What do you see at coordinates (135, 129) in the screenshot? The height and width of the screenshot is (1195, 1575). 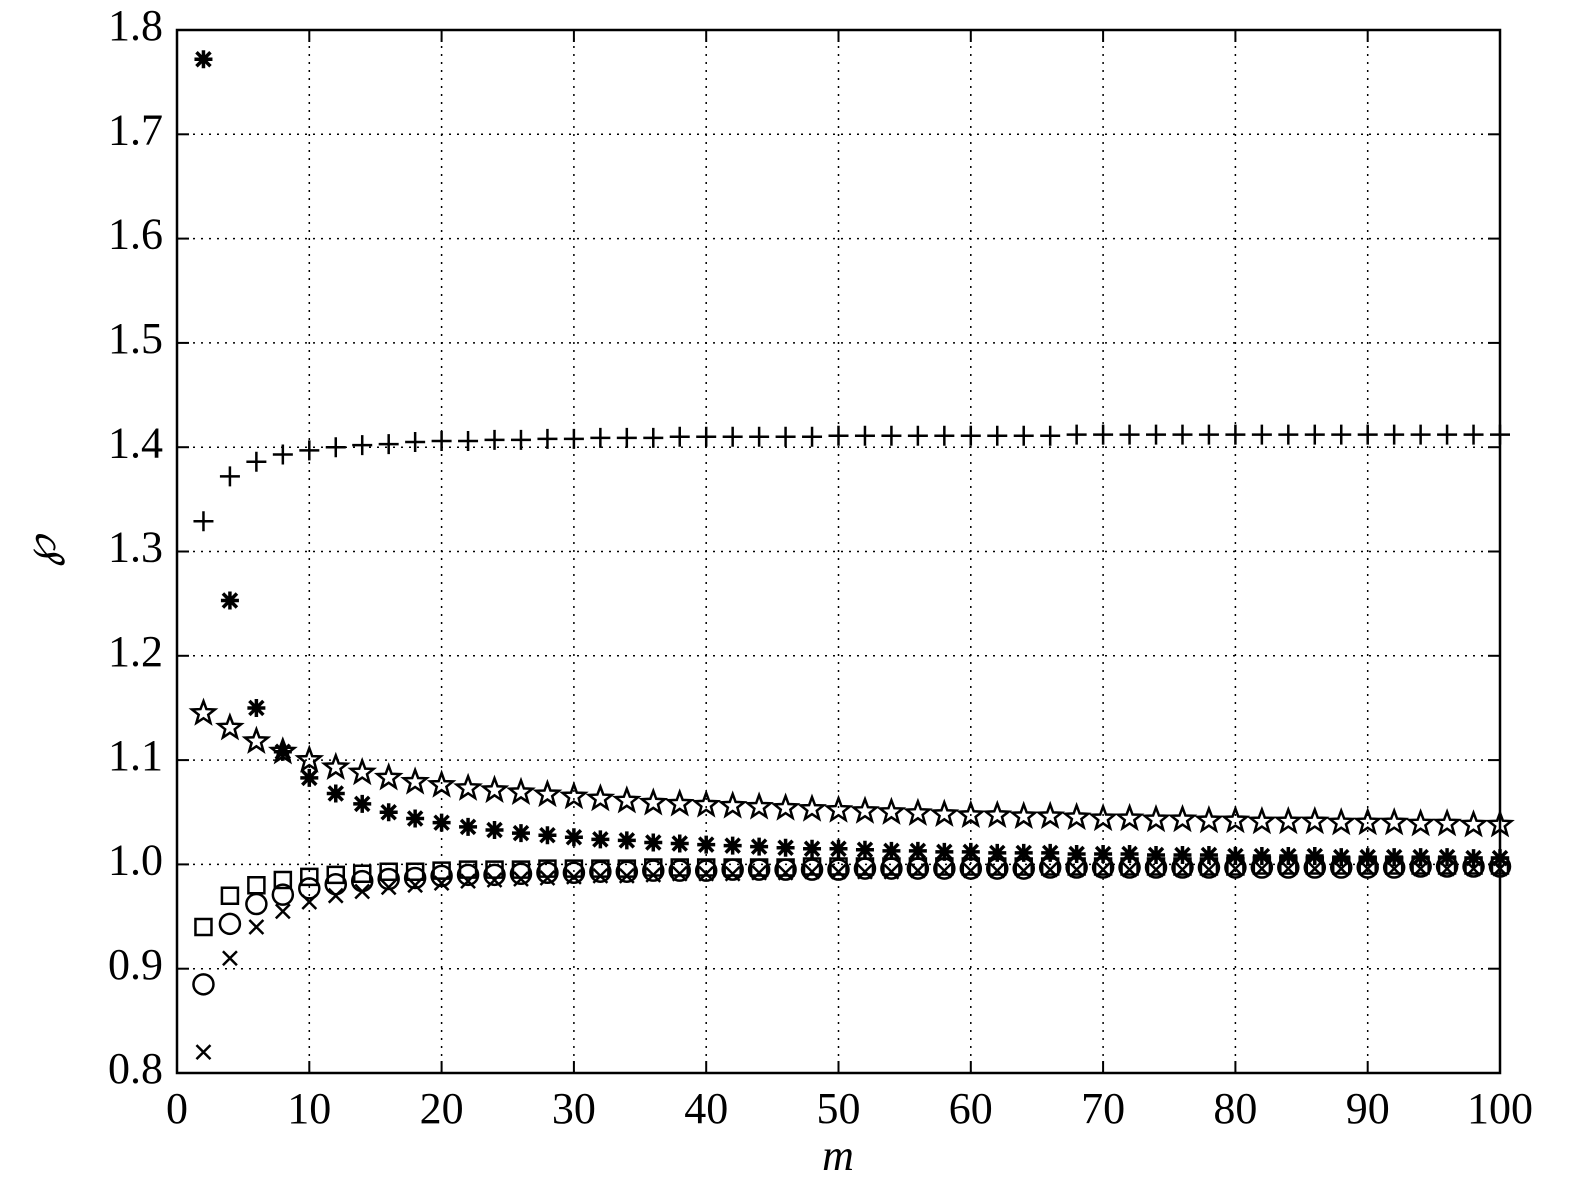 I see `y-tick-label: 1.7` at bounding box center [135, 129].